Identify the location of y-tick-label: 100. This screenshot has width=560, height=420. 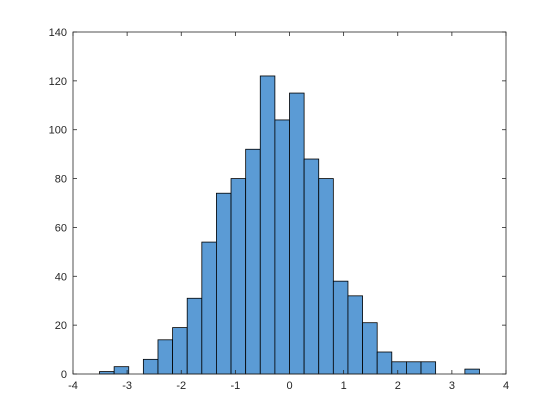
(58, 131).